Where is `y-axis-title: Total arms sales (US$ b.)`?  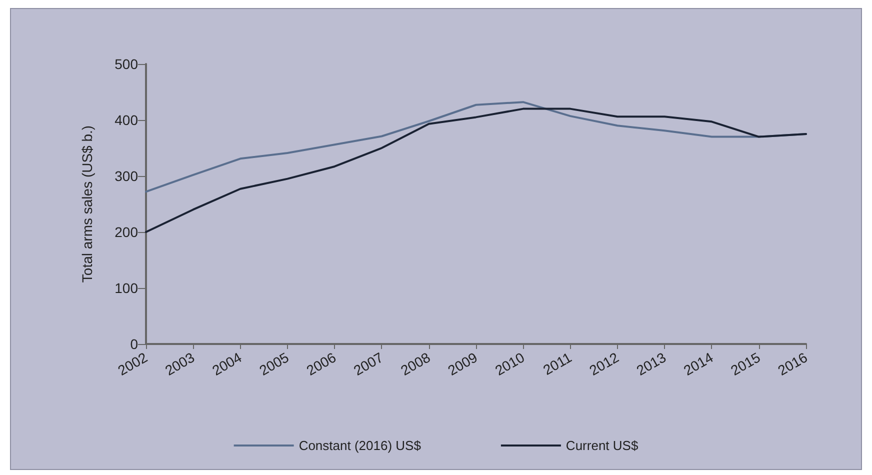
y-axis-title: Total arms sales (US$ b.) is located at coordinates (87, 204).